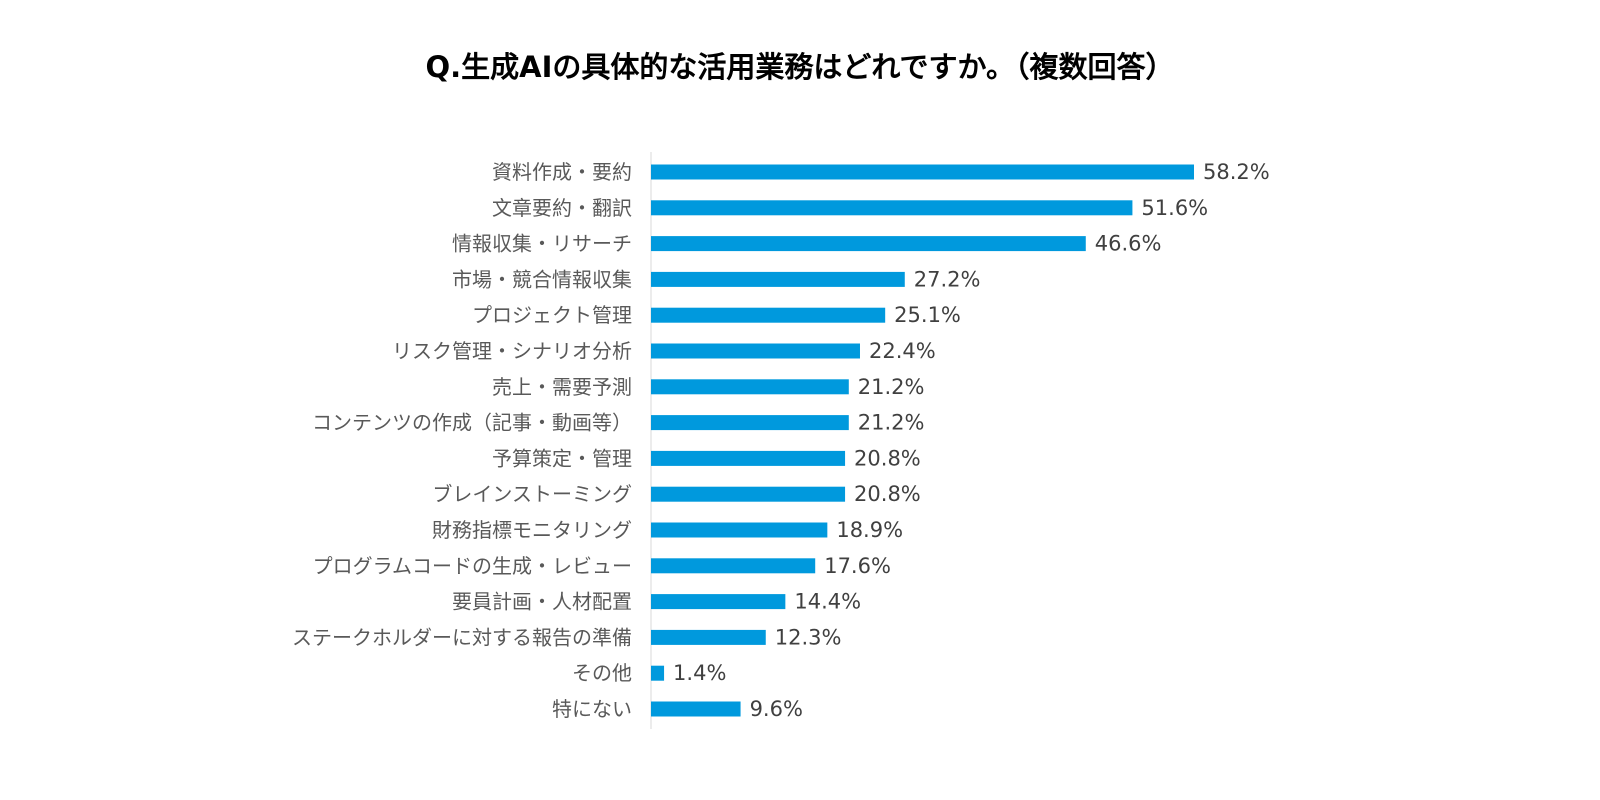  Describe the element at coordinates (562, 172) in the screenshot. I see `category-label: 資料作成・要約` at that location.